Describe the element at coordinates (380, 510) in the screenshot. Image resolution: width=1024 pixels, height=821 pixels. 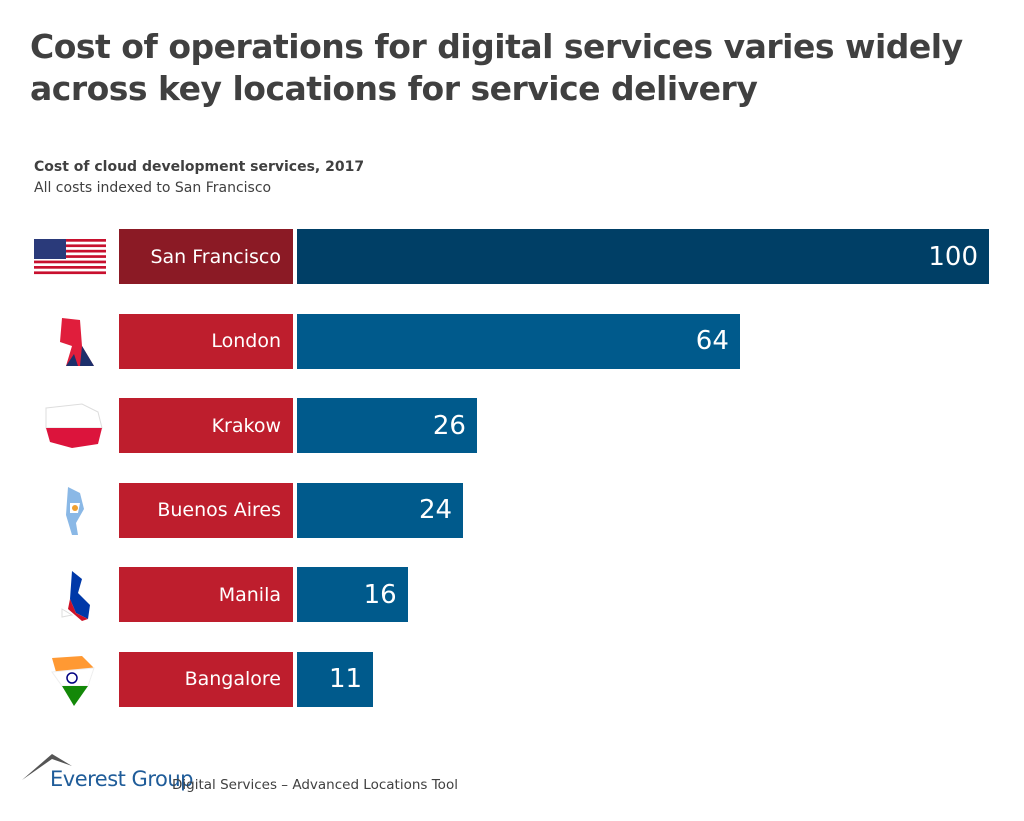
I see `bar: 24` at that location.